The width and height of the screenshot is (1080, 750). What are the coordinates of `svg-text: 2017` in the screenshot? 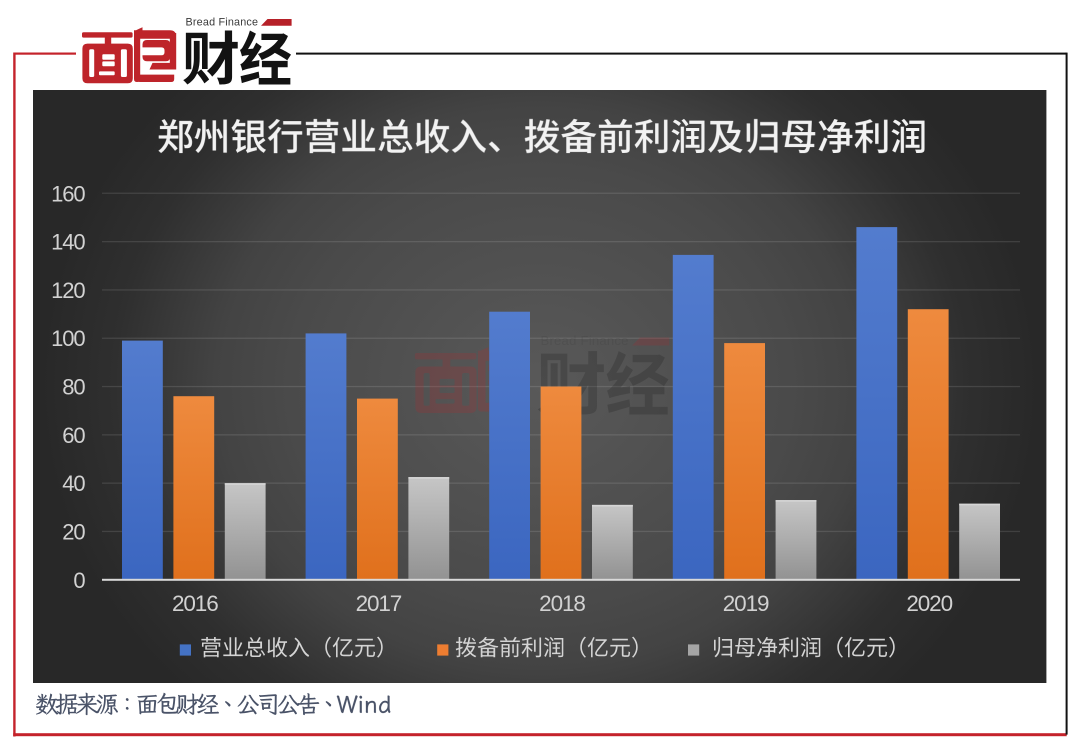 It's located at (379, 603).